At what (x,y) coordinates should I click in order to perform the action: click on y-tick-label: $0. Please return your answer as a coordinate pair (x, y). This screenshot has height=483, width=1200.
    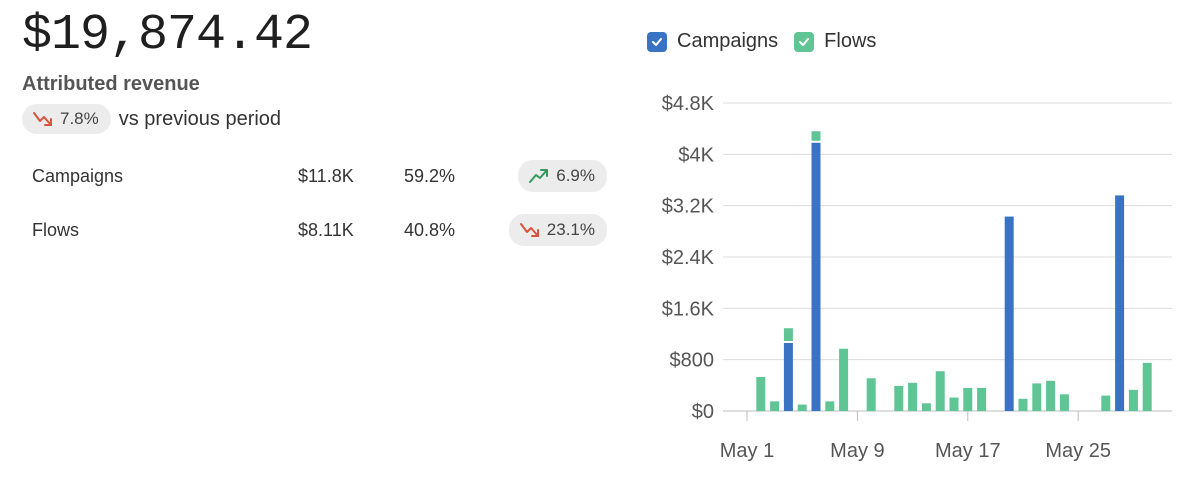
    Looking at the image, I should click on (703, 412).